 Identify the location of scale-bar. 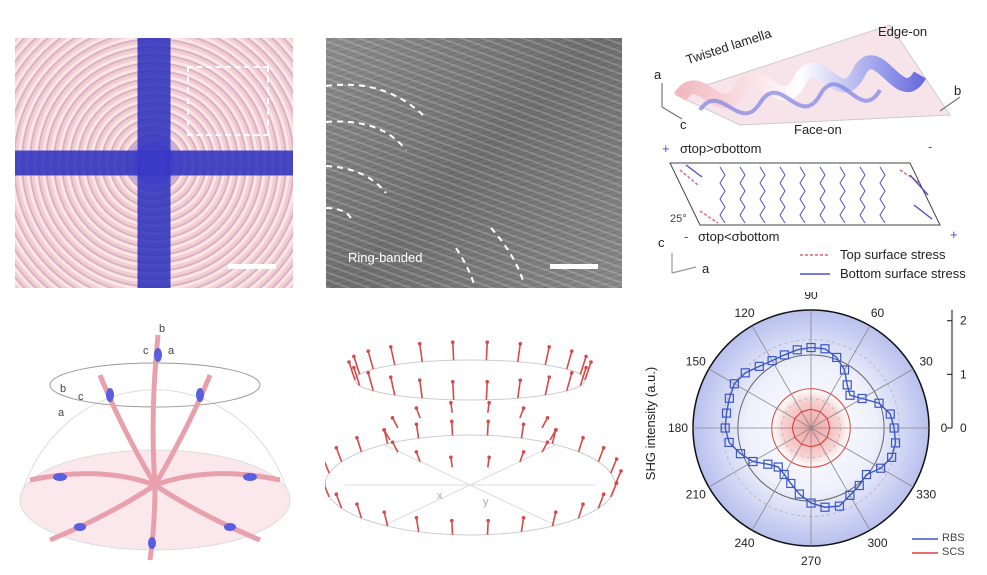
(252, 266).